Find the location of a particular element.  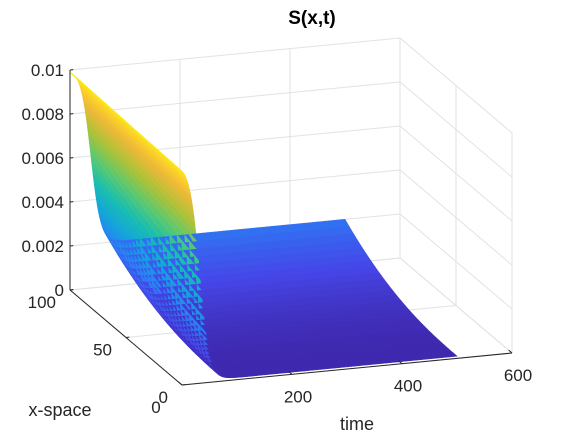

x-tick-label: 400 is located at coordinates (408, 386).